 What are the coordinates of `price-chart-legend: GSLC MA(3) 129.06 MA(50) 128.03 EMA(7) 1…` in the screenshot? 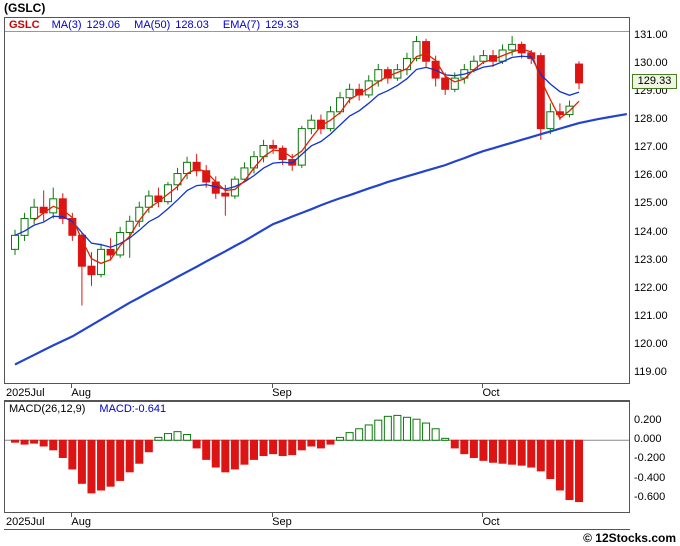 It's located at (317, 25).